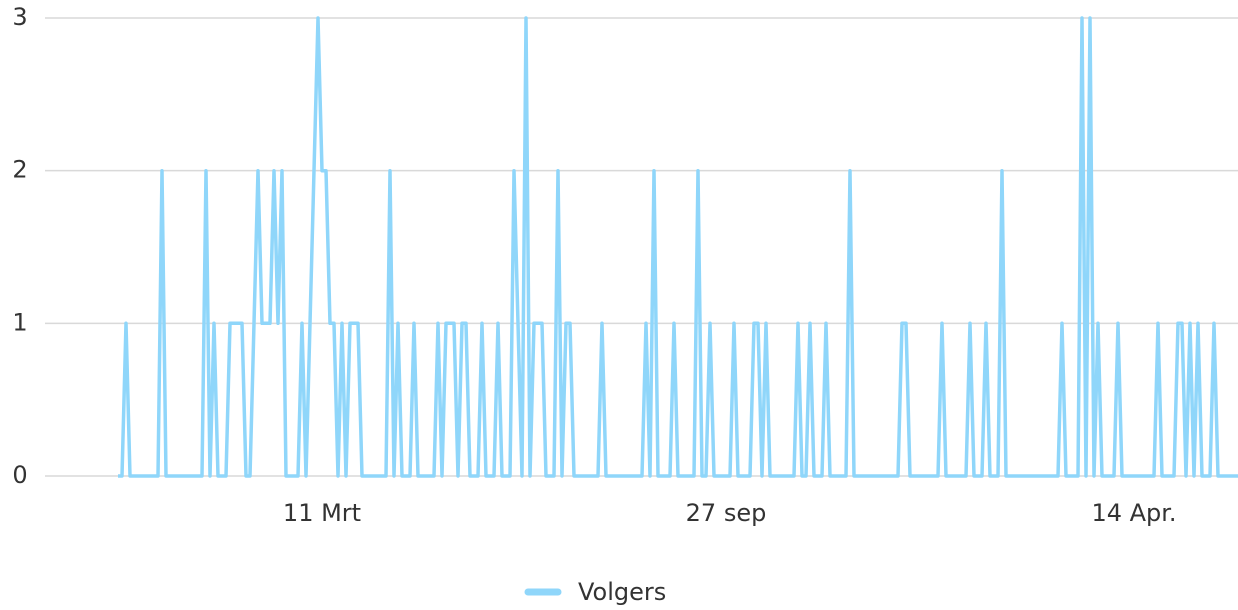 This screenshot has height=610, width=1238. What do you see at coordinates (19, 170) in the screenshot?
I see `y-tick-label: 2` at bounding box center [19, 170].